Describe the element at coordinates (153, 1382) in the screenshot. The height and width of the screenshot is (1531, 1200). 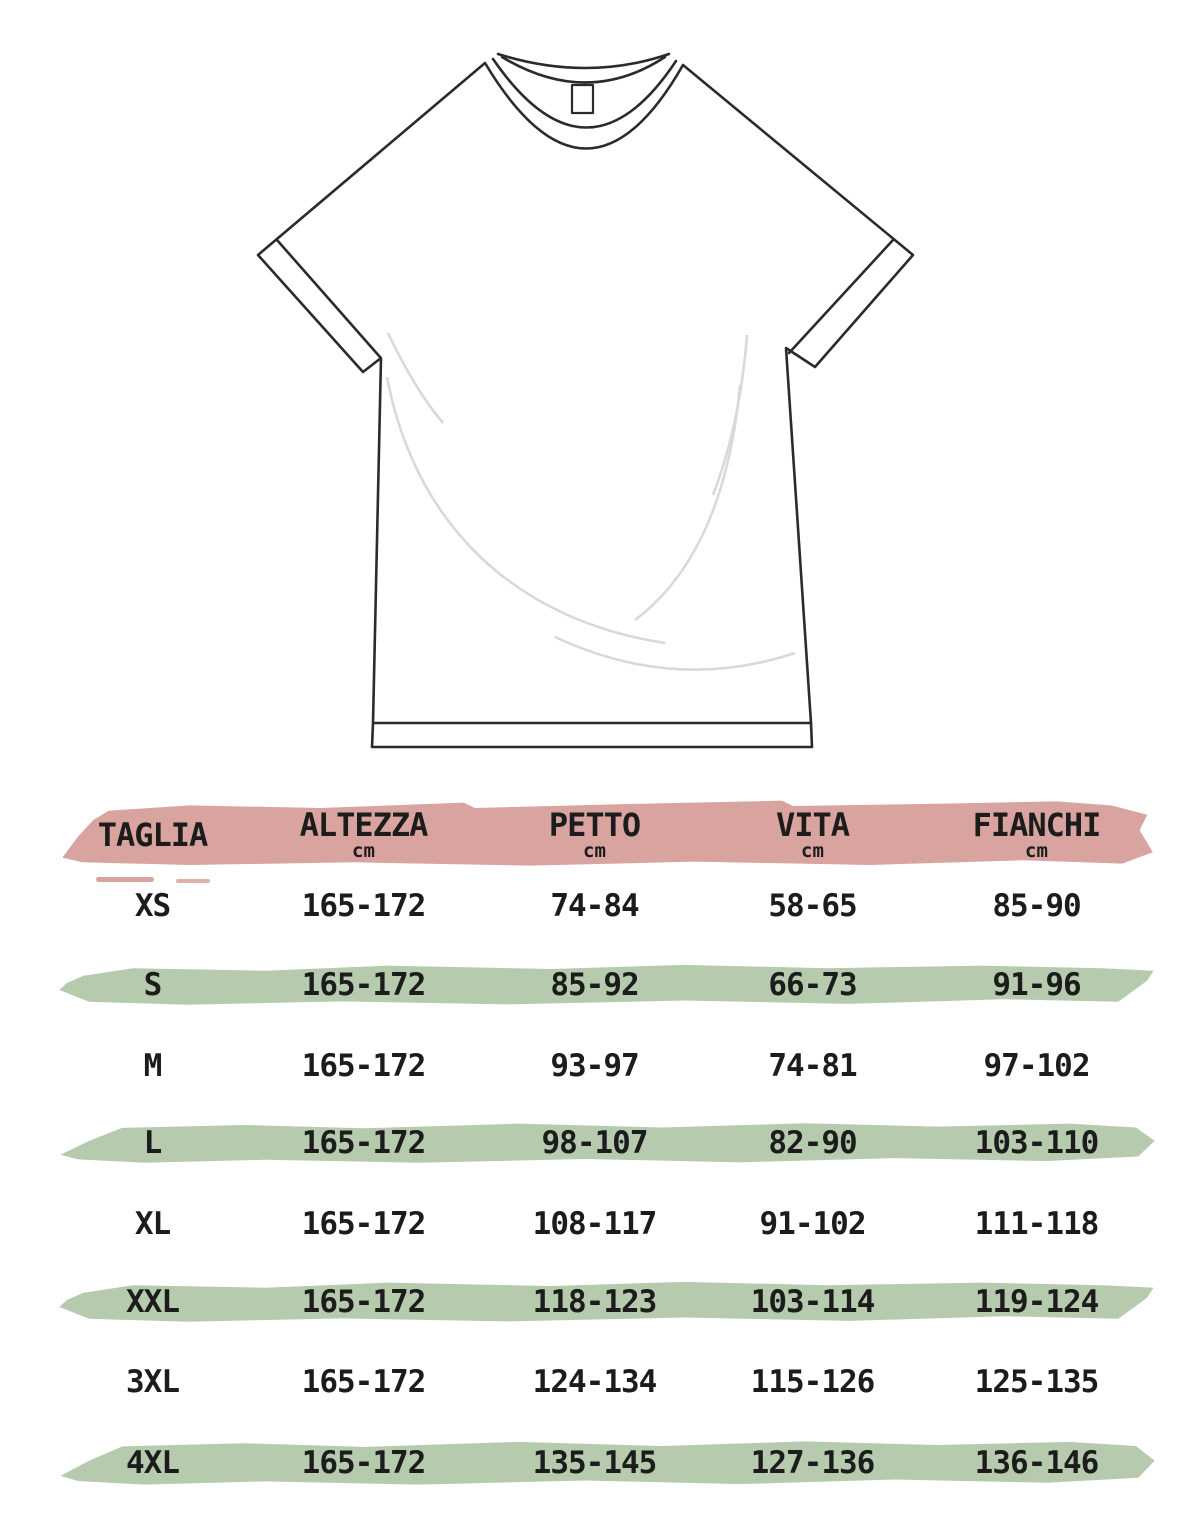
I see `cell-size: 3XL` at that location.